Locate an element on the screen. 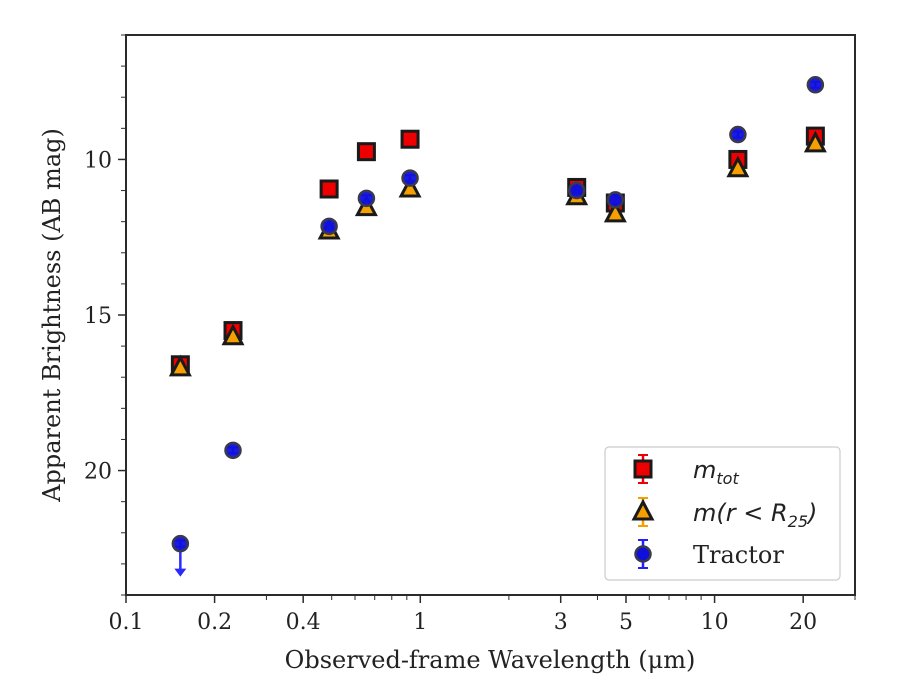 This screenshot has width=900, height=700. x-tick-label: 10 is located at coordinates (715, 622).